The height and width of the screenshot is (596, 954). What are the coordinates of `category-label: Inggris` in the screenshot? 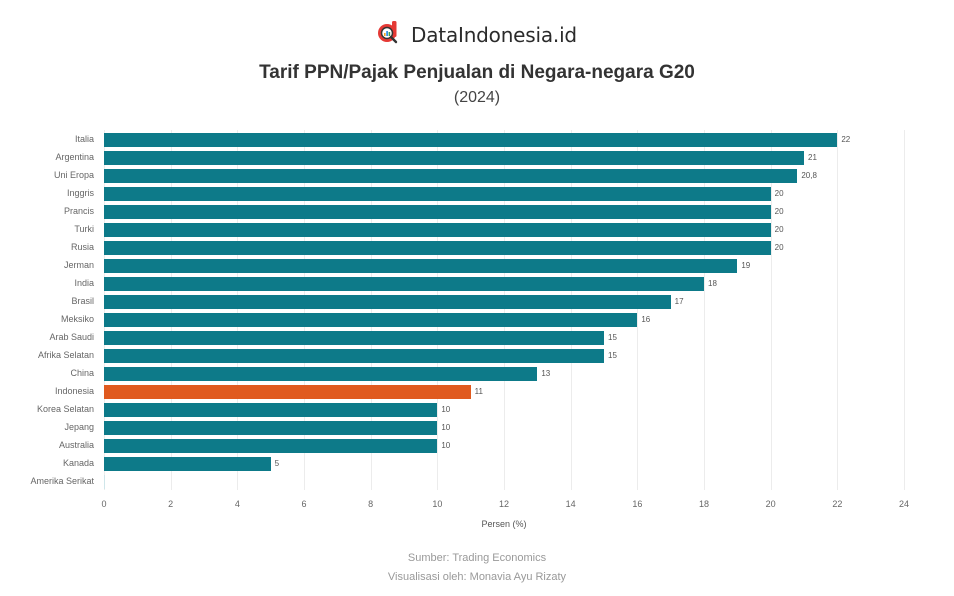 It's located at (80, 193).